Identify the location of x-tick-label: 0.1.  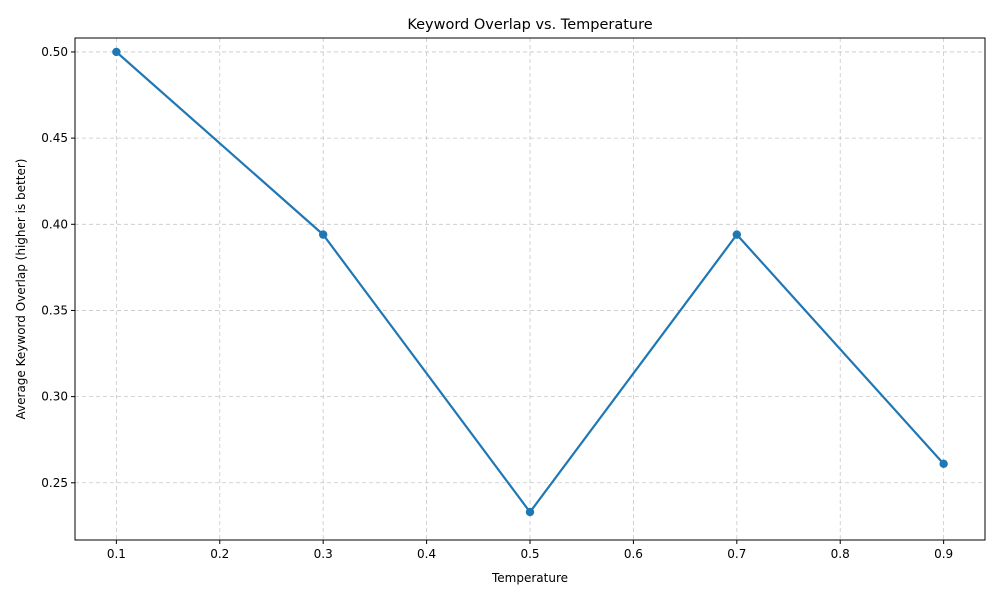
(116, 554).